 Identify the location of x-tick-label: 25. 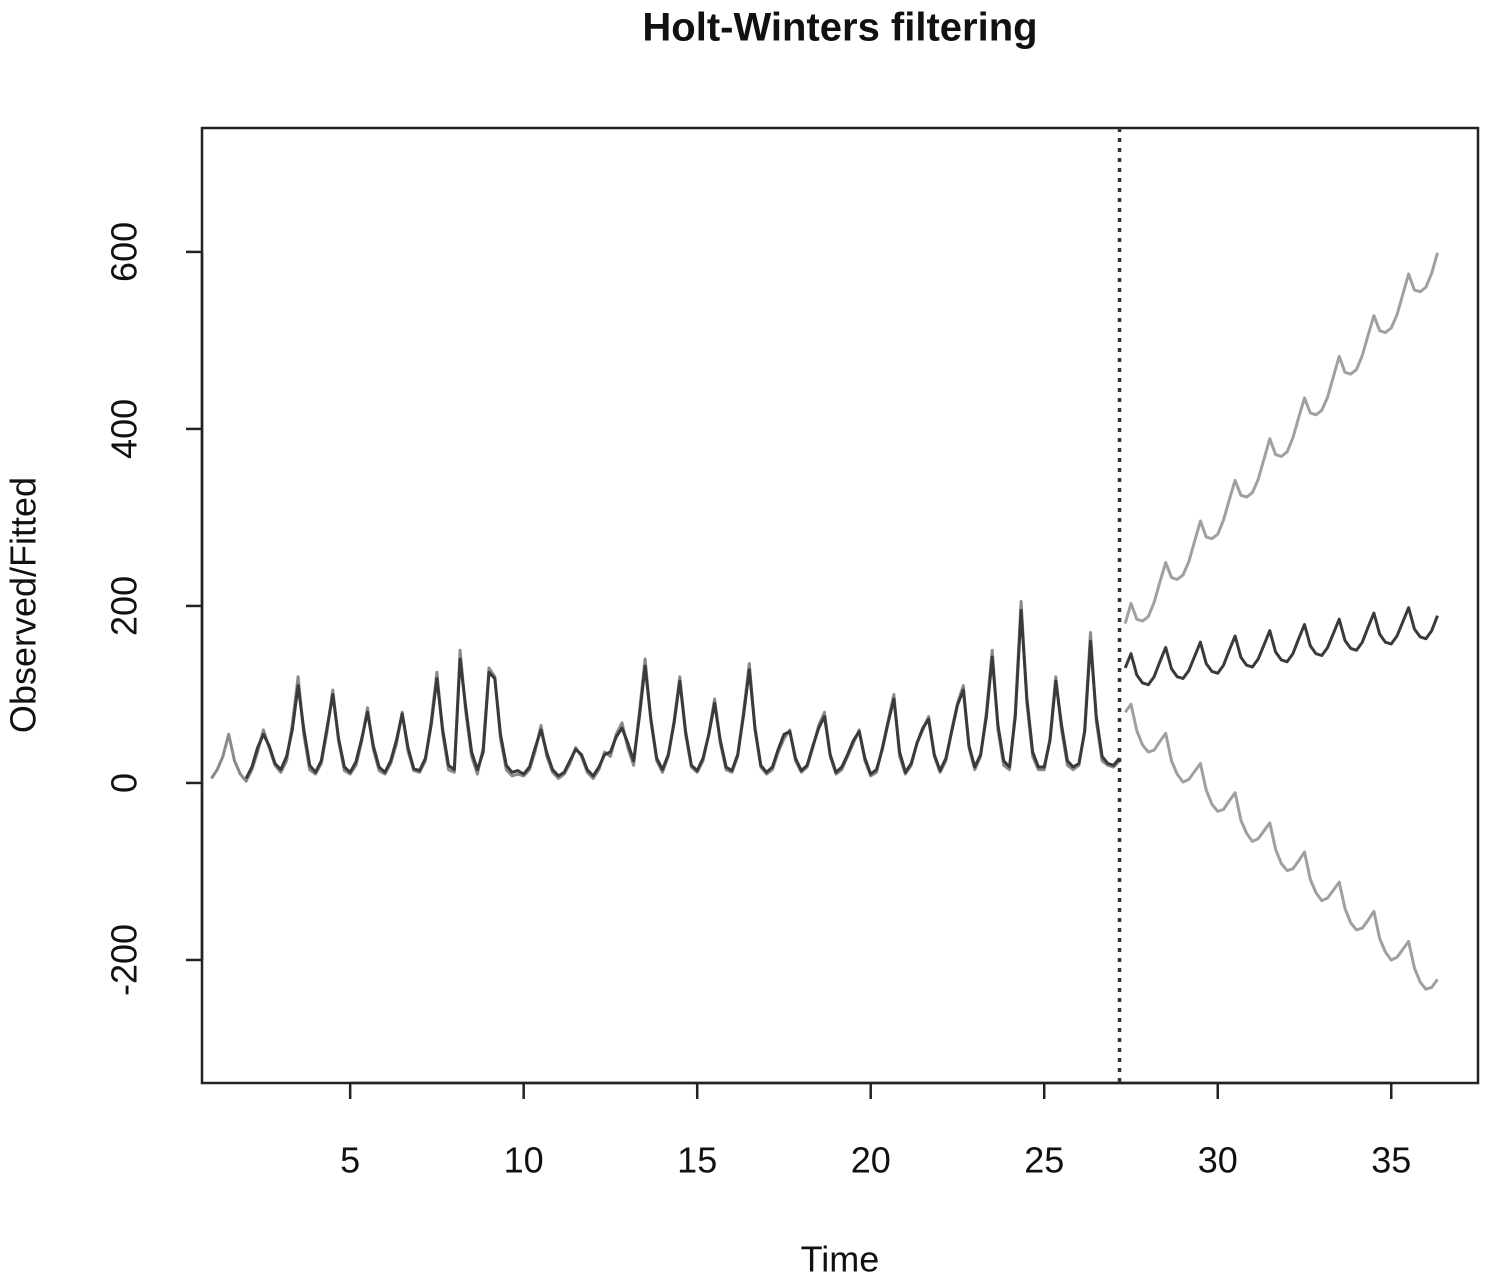
(1044, 1160).